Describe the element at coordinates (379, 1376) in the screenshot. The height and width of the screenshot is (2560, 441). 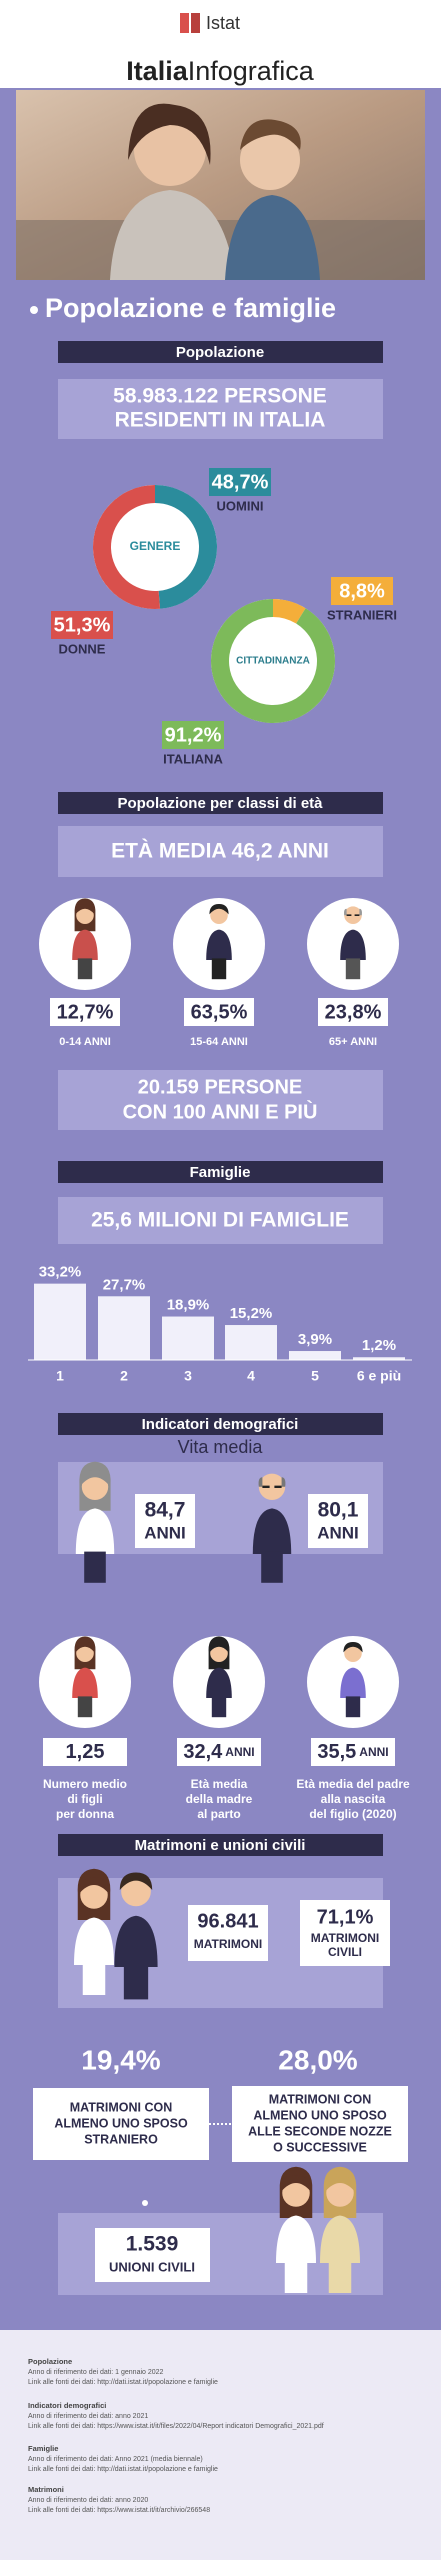
I see `bar-category: 6 e più` at that location.